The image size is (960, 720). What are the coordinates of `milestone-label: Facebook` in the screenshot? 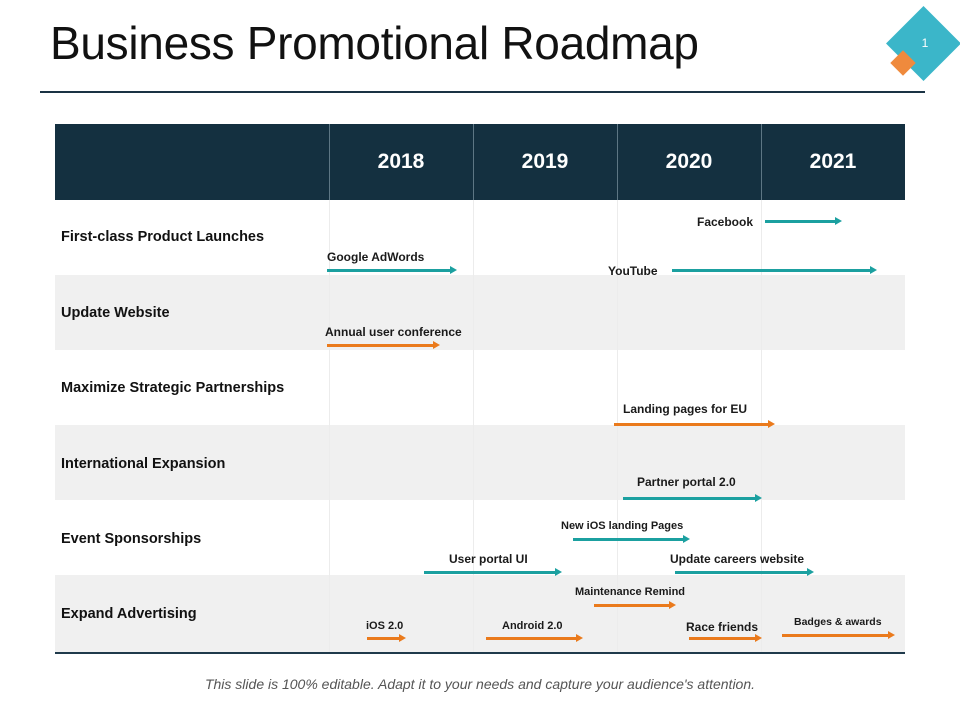 It's located at (725, 222).